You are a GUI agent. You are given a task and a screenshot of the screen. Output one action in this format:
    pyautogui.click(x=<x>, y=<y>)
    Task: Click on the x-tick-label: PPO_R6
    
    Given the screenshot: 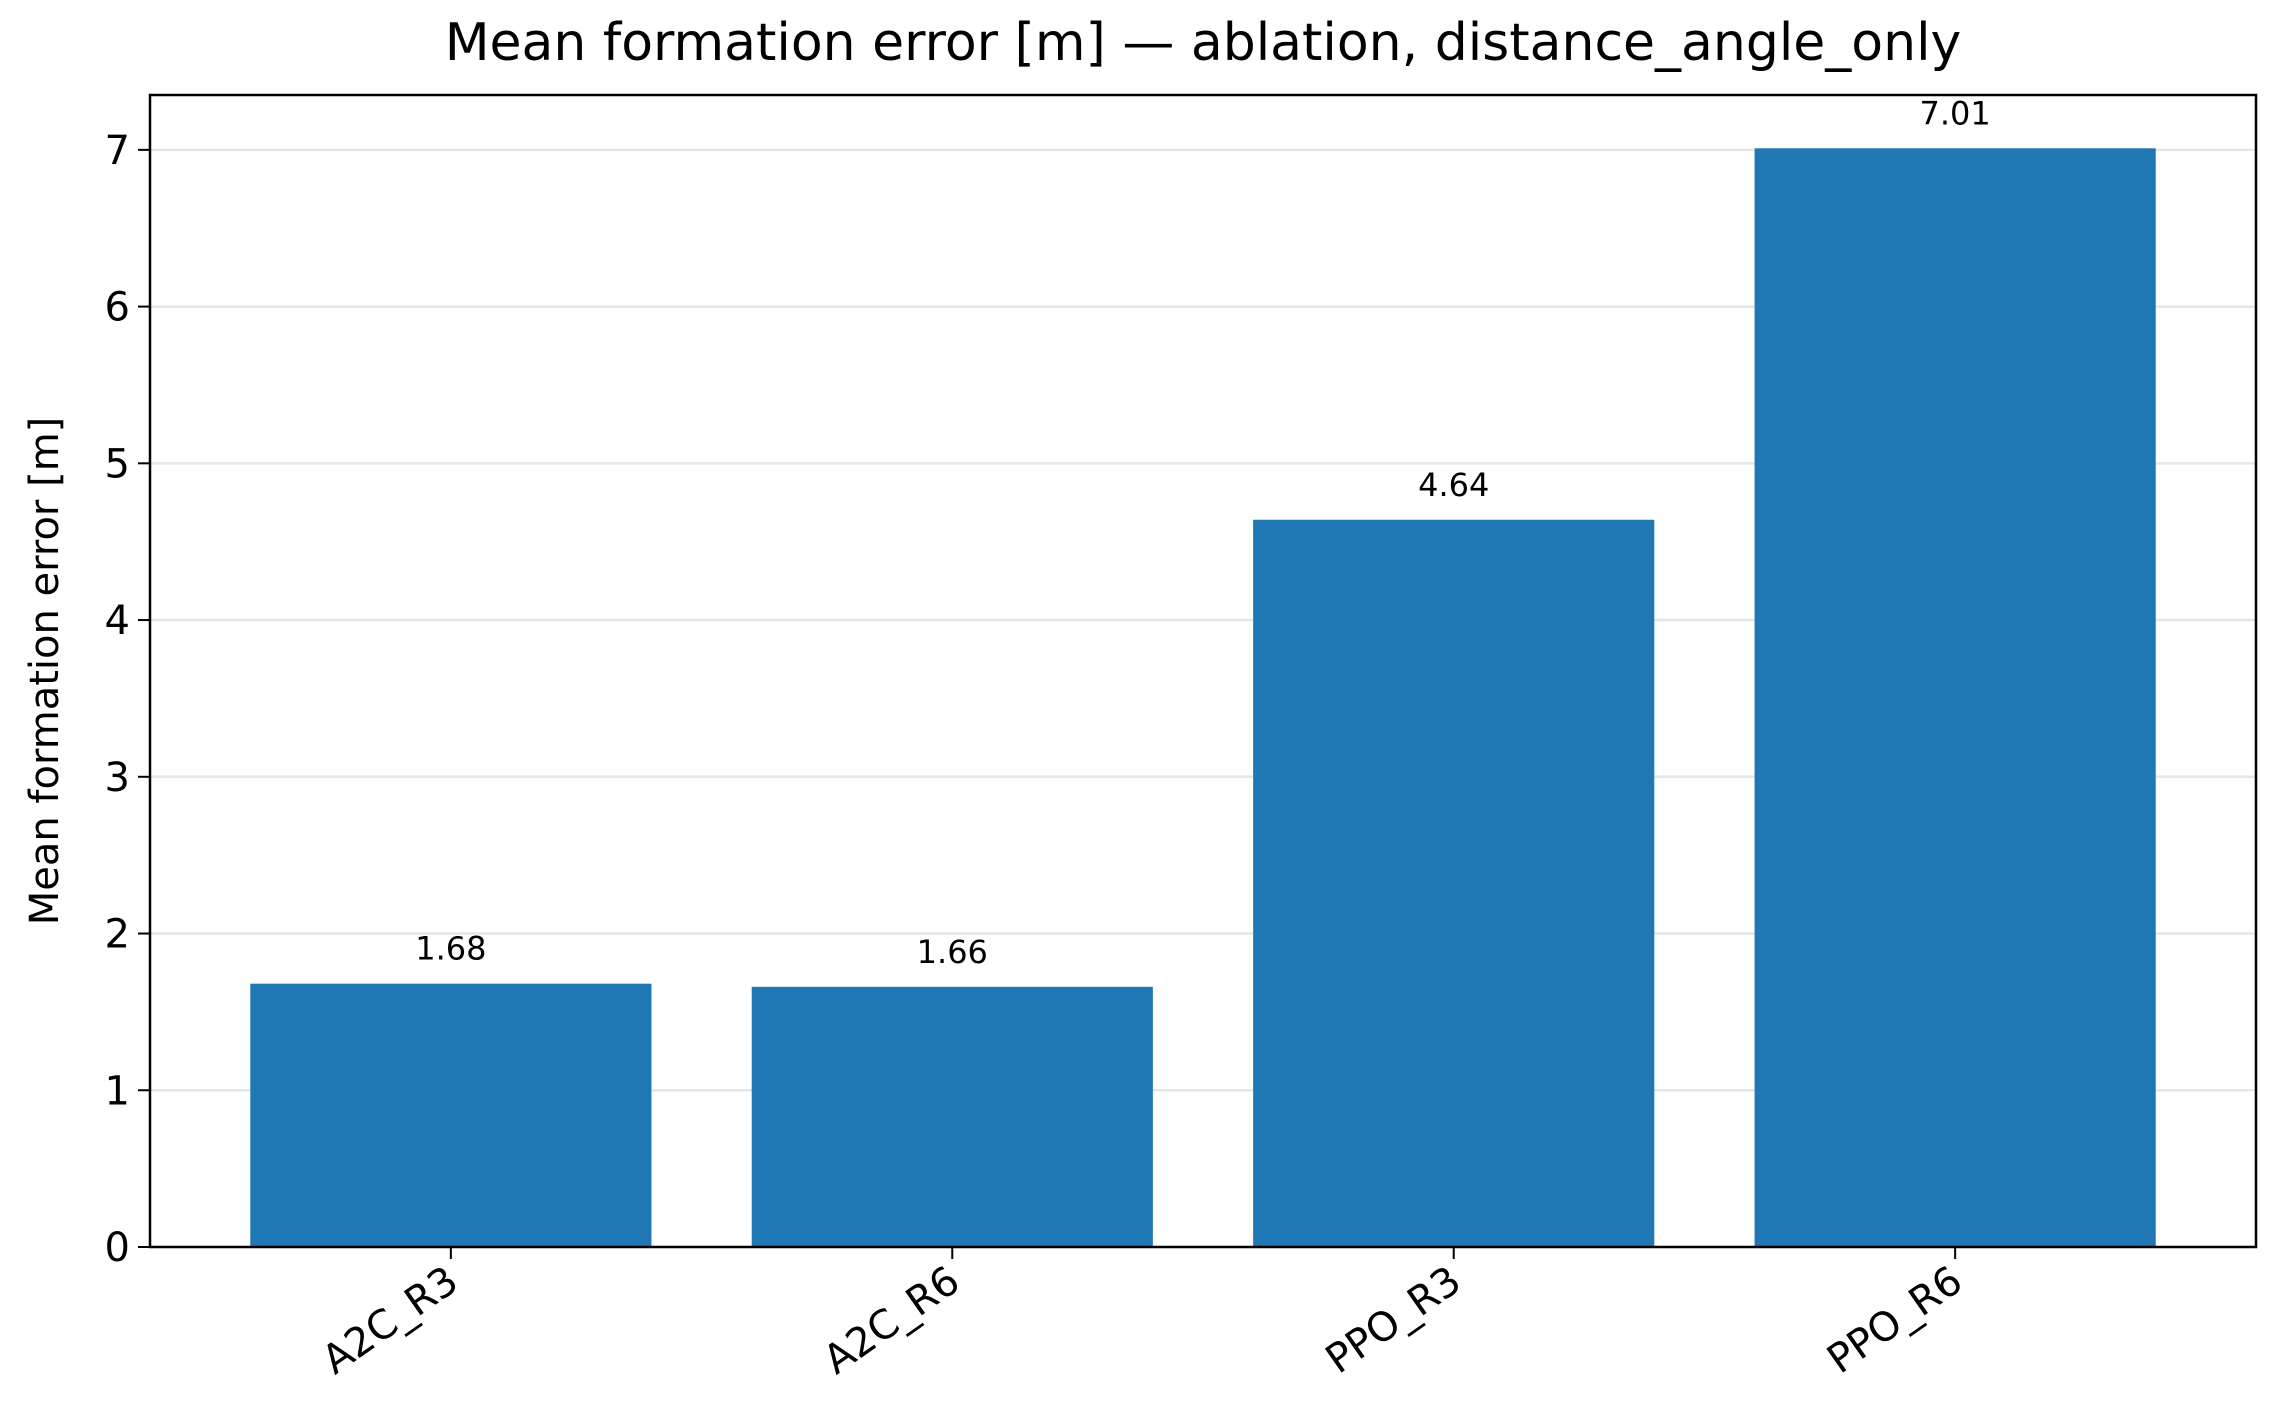 What is the action you would take?
    pyautogui.click(x=1895, y=1320)
    